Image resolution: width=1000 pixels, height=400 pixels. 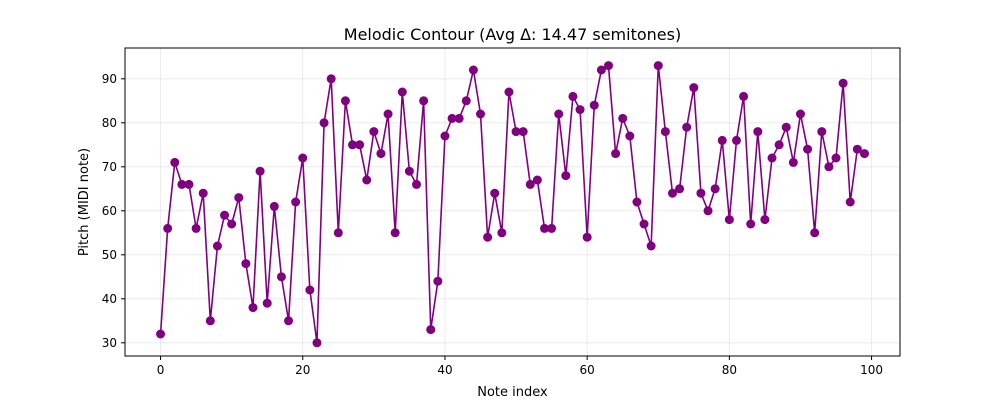 I want to click on x-tick-label: 20, so click(x=302, y=370).